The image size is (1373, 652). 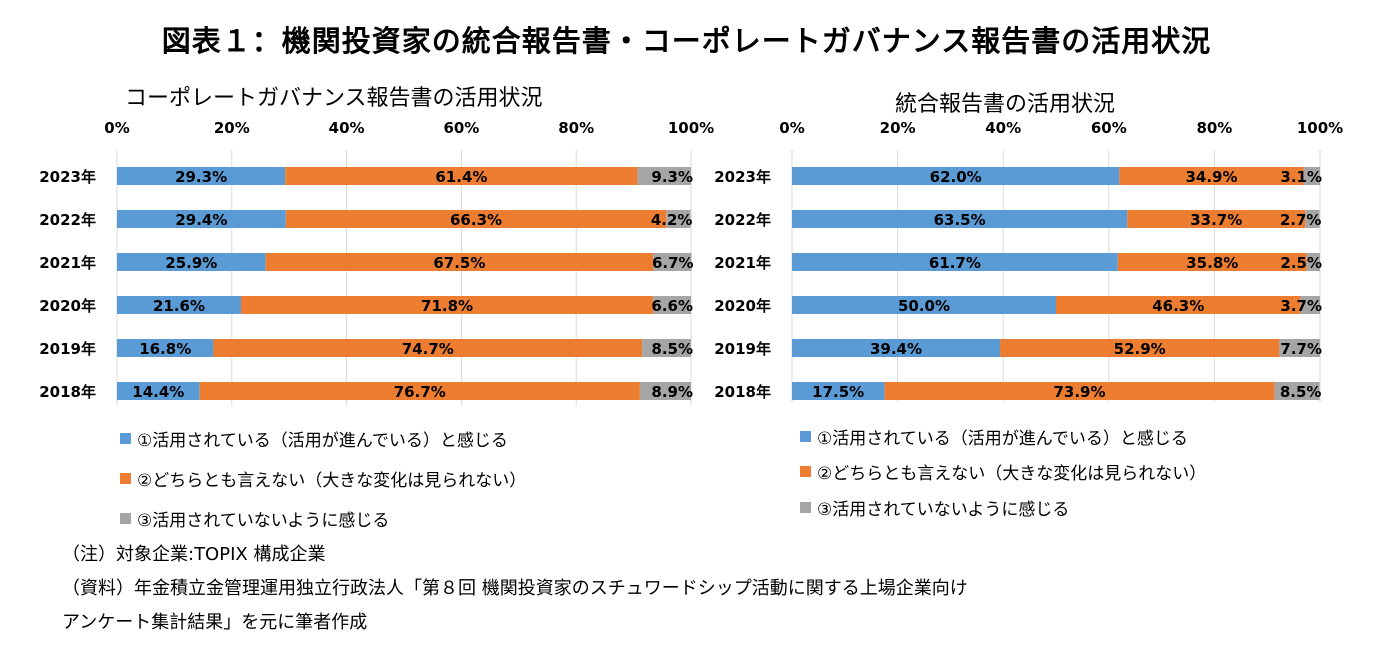 What do you see at coordinates (1301, 220) in the screenshot?
I see `data-label: 2.7%` at bounding box center [1301, 220].